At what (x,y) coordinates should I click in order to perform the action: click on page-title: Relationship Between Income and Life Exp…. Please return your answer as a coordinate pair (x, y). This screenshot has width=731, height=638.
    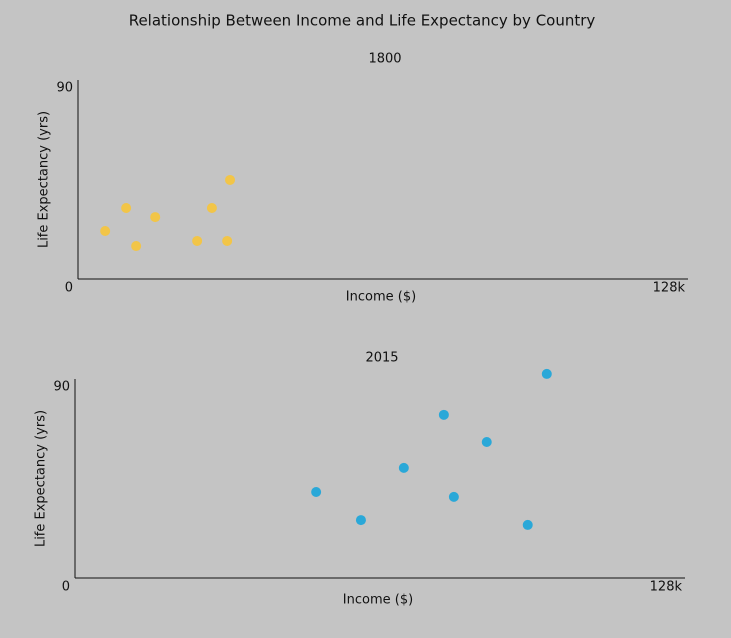
    Looking at the image, I should click on (362, 21).